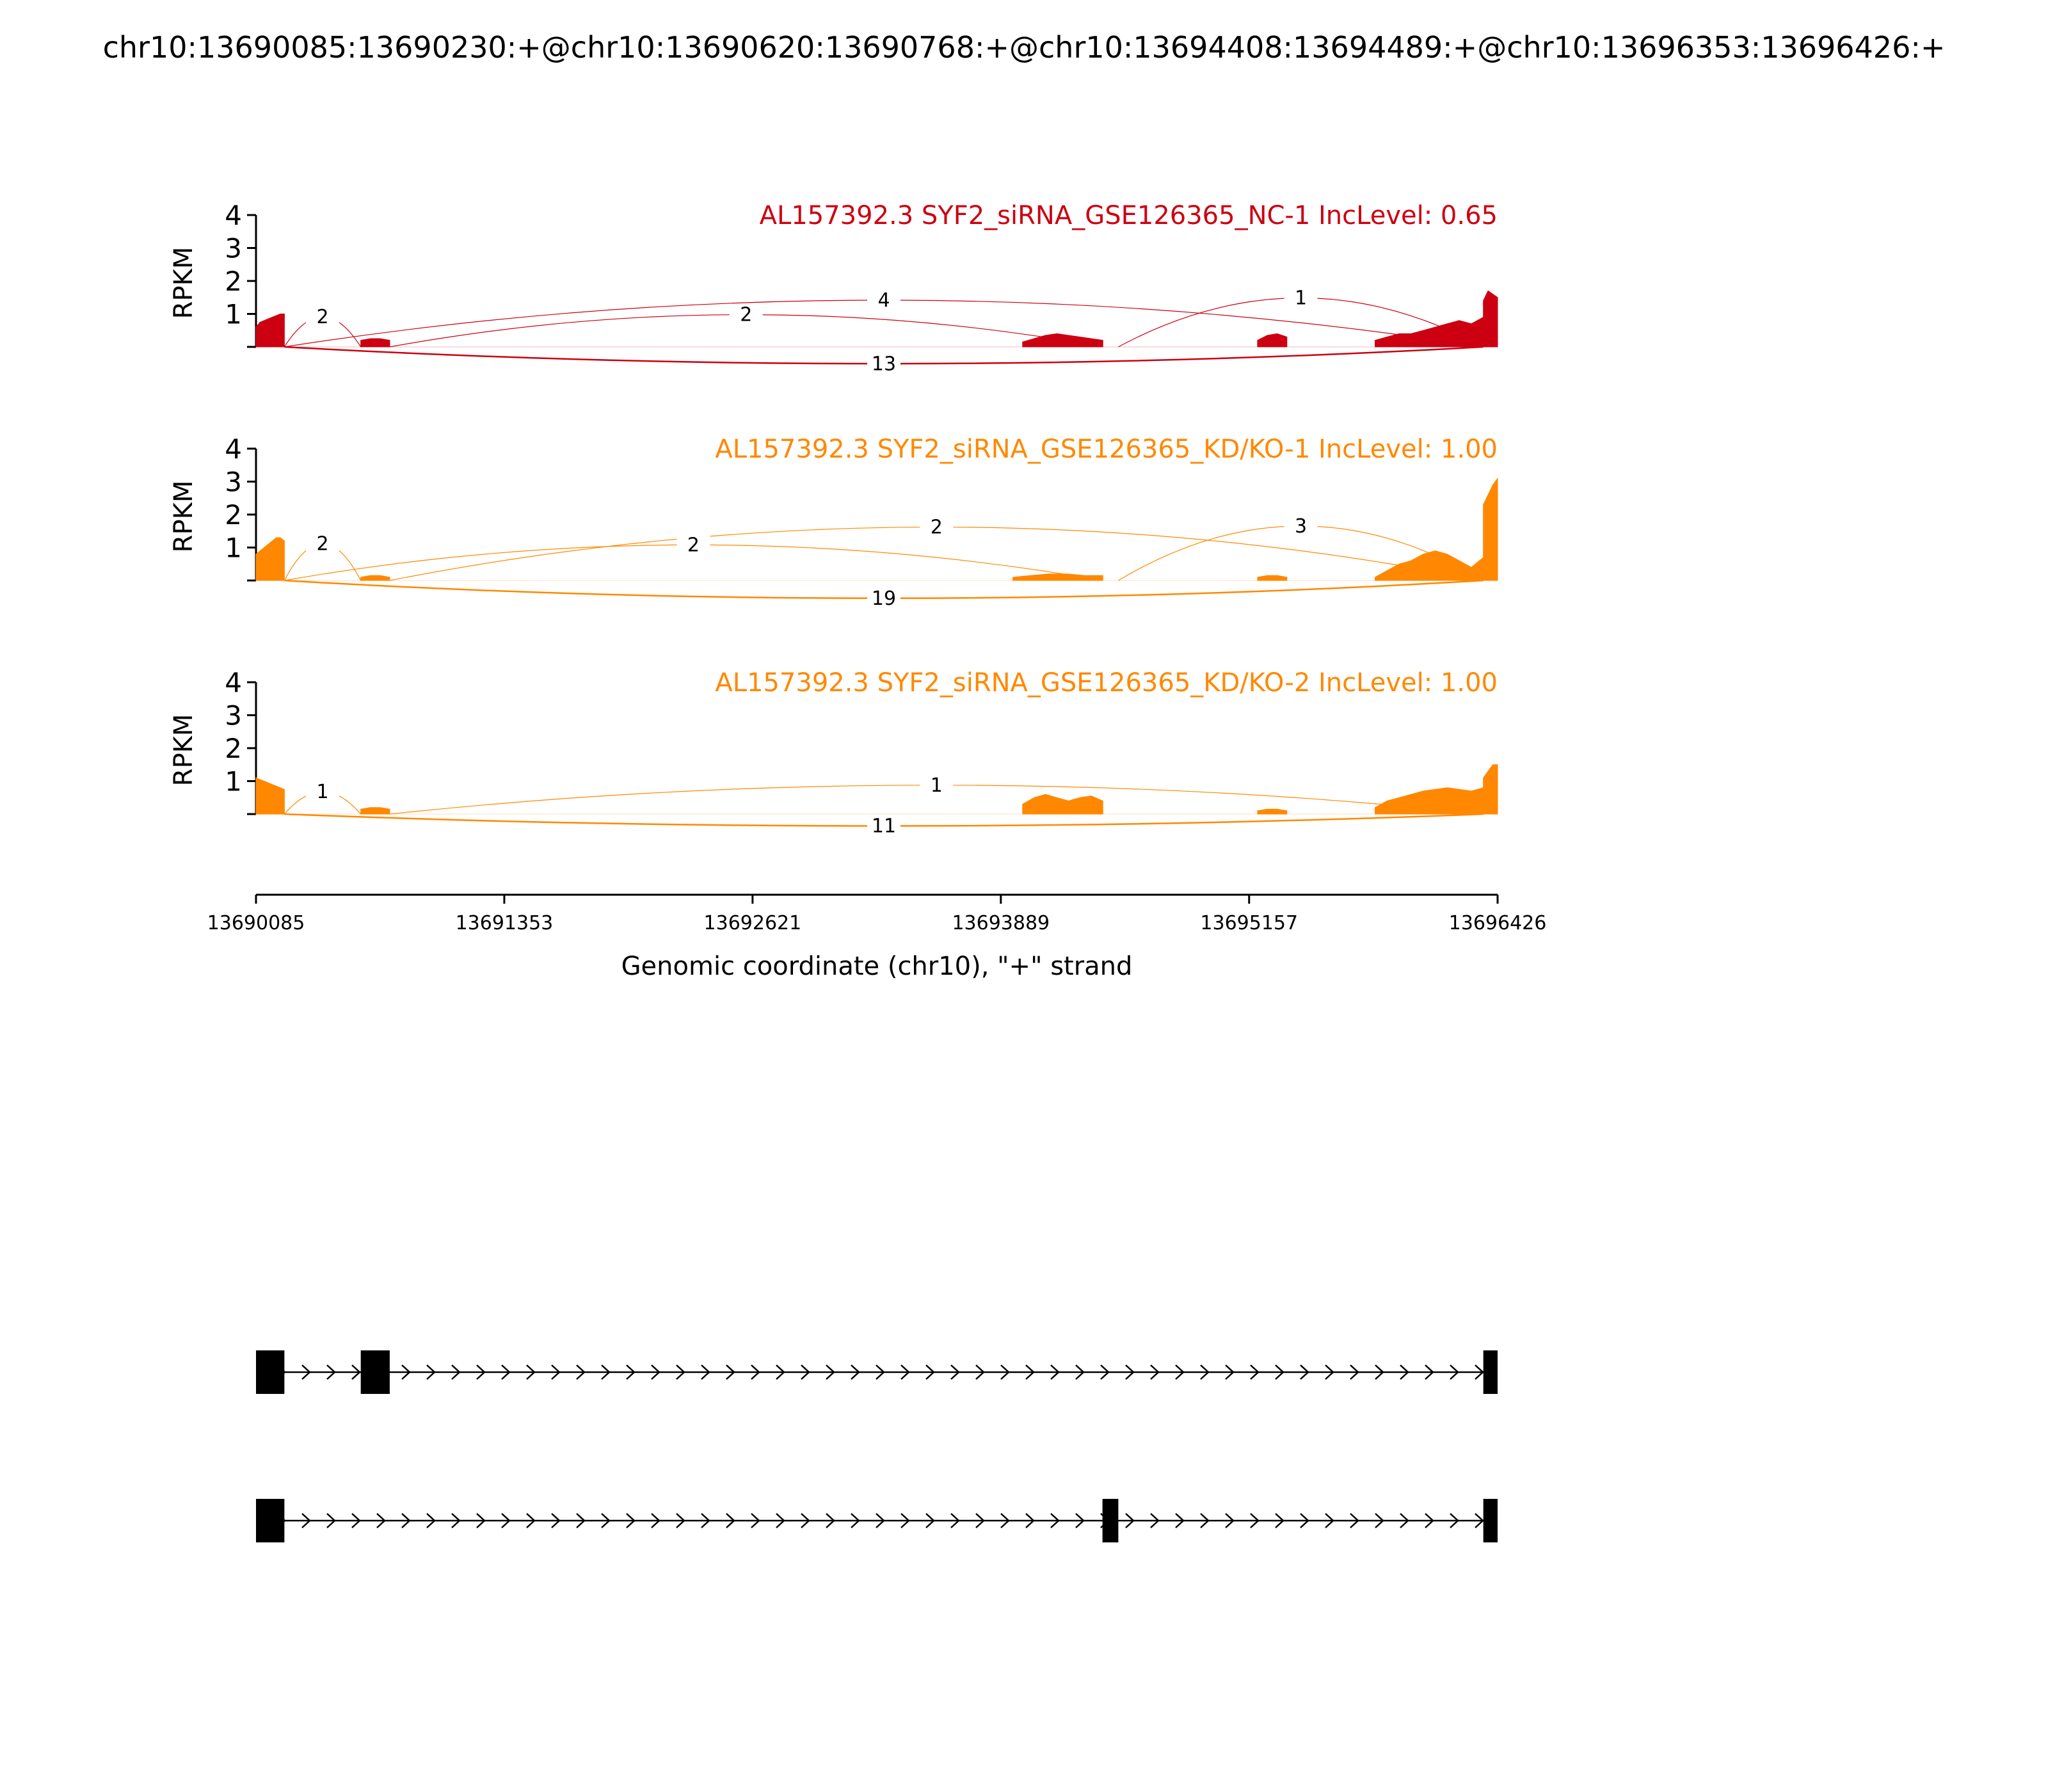  I want to click on x-tick-label: 13693889, so click(1001, 923).